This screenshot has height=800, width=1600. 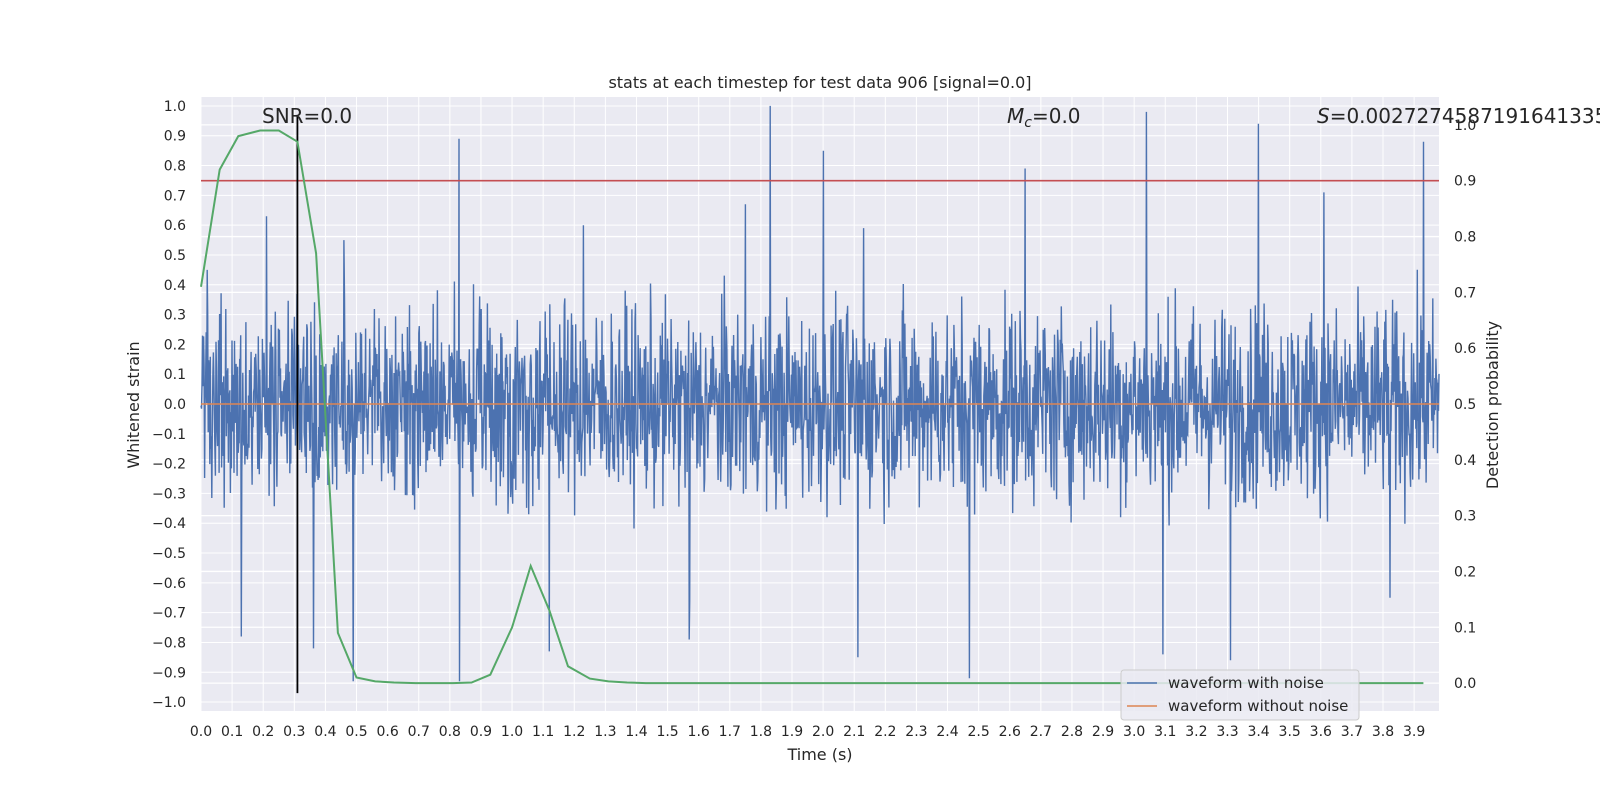 What do you see at coordinates (1465, 405) in the screenshot?
I see `y2-tick-label: 0.5` at bounding box center [1465, 405].